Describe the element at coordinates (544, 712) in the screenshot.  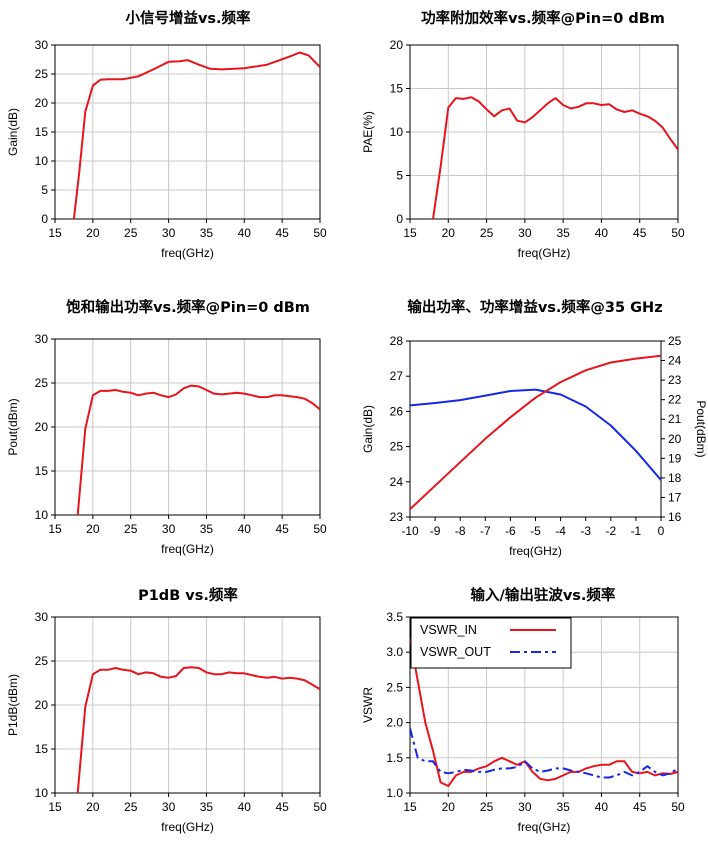
I see `series-line-vswr_in` at that location.